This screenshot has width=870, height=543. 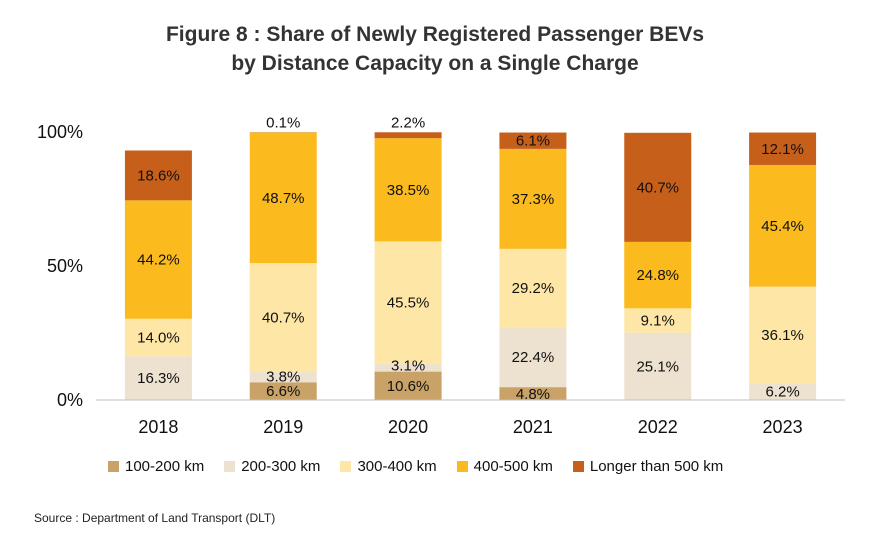 I want to click on data-label-2023-300-400-km: 36.1%, so click(x=782, y=335).